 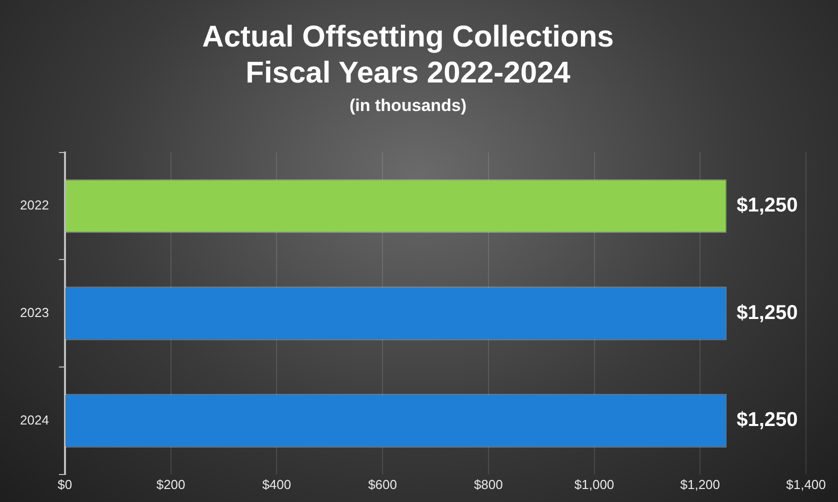 What do you see at coordinates (34, 312) in the screenshot?
I see `y-tick-label: 2023` at bounding box center [34, 312].